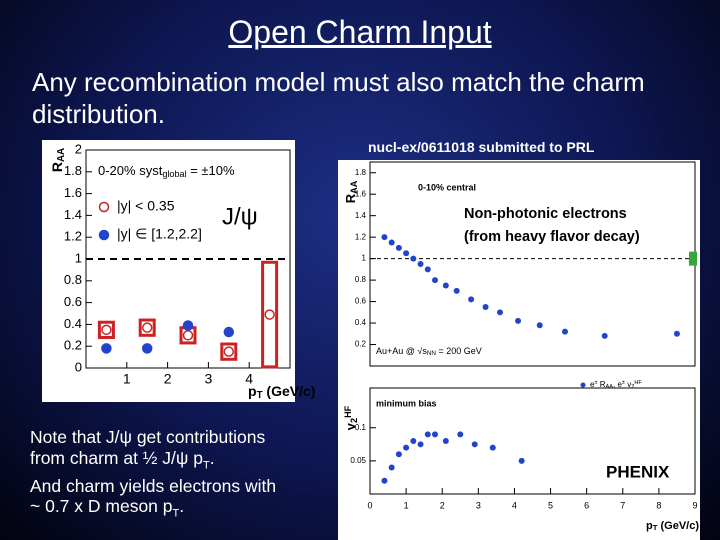 The image size is (720, 540). I want to click on legend-label: |y| ∈ [1.2,2.2], so click(159, 234).